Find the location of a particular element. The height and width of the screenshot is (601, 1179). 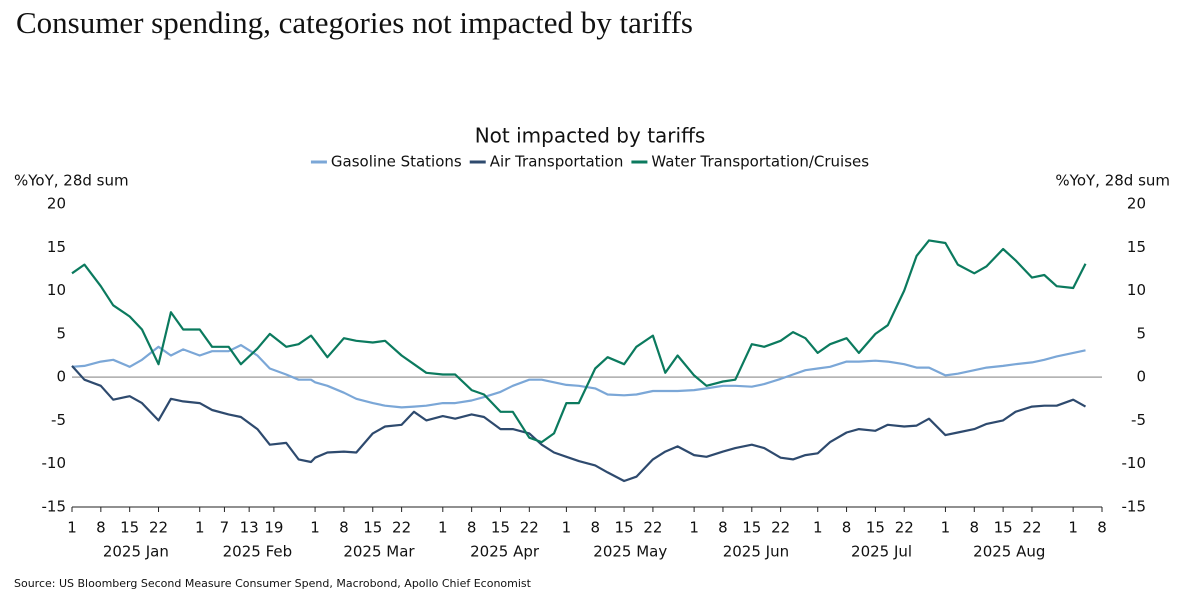

x-tick-label: 7 is located at coordinates (225, 528).